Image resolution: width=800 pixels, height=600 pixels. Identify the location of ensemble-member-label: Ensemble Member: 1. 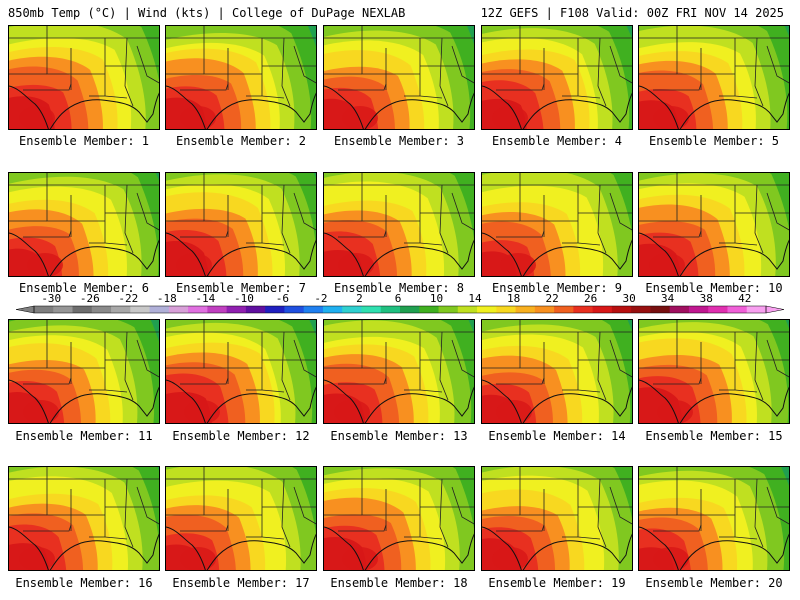
(84, 141).